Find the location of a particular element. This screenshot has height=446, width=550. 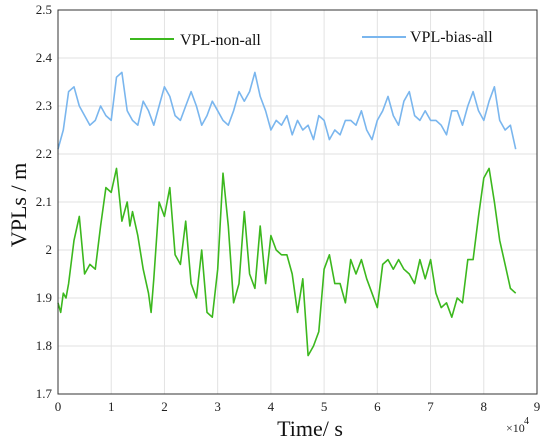

y-tick-label: 2.1 is located at coordinates (44, 201).